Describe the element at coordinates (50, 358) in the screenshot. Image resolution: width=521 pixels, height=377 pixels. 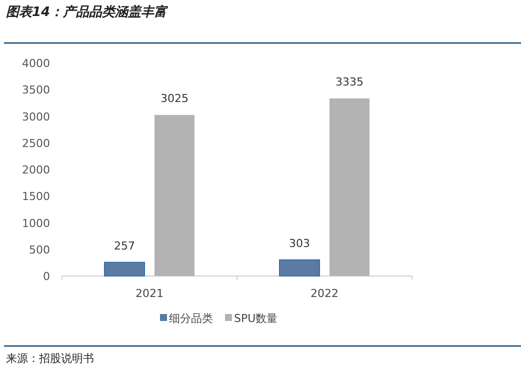
I see `source-note: 来源：招股说明书` at that location.